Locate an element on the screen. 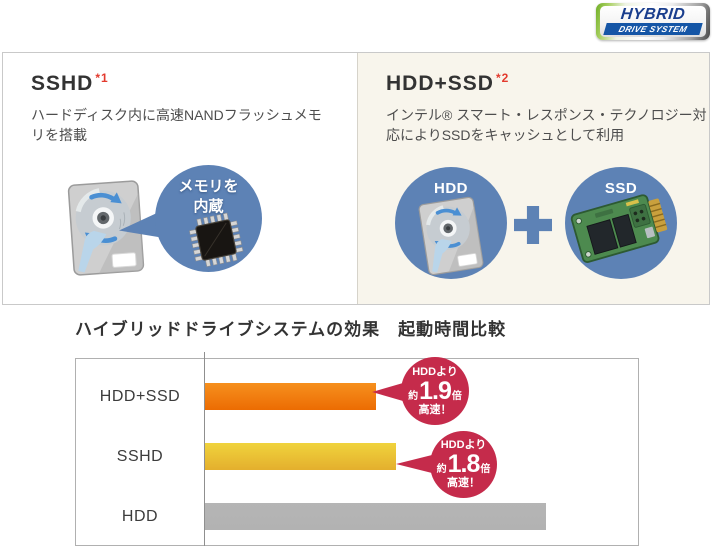  sshd-title-text: SSHD is located at coordinates (62, 83).